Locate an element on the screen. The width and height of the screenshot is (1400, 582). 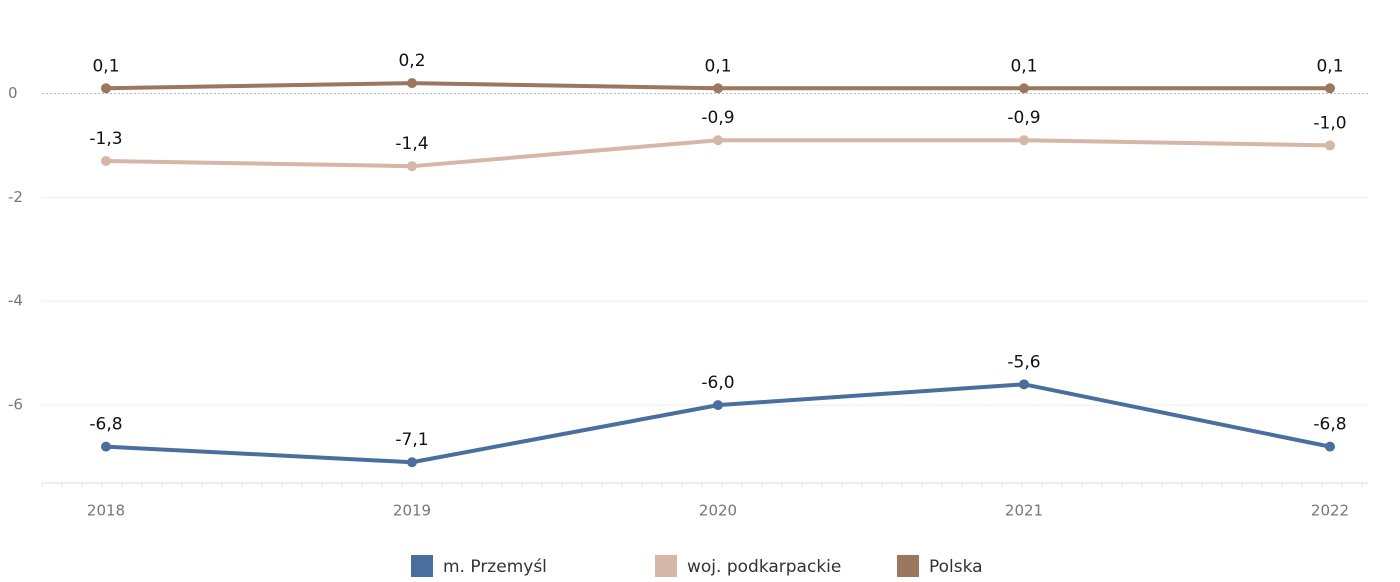
value-label: 0,2 is located at coordinates (411, 61).